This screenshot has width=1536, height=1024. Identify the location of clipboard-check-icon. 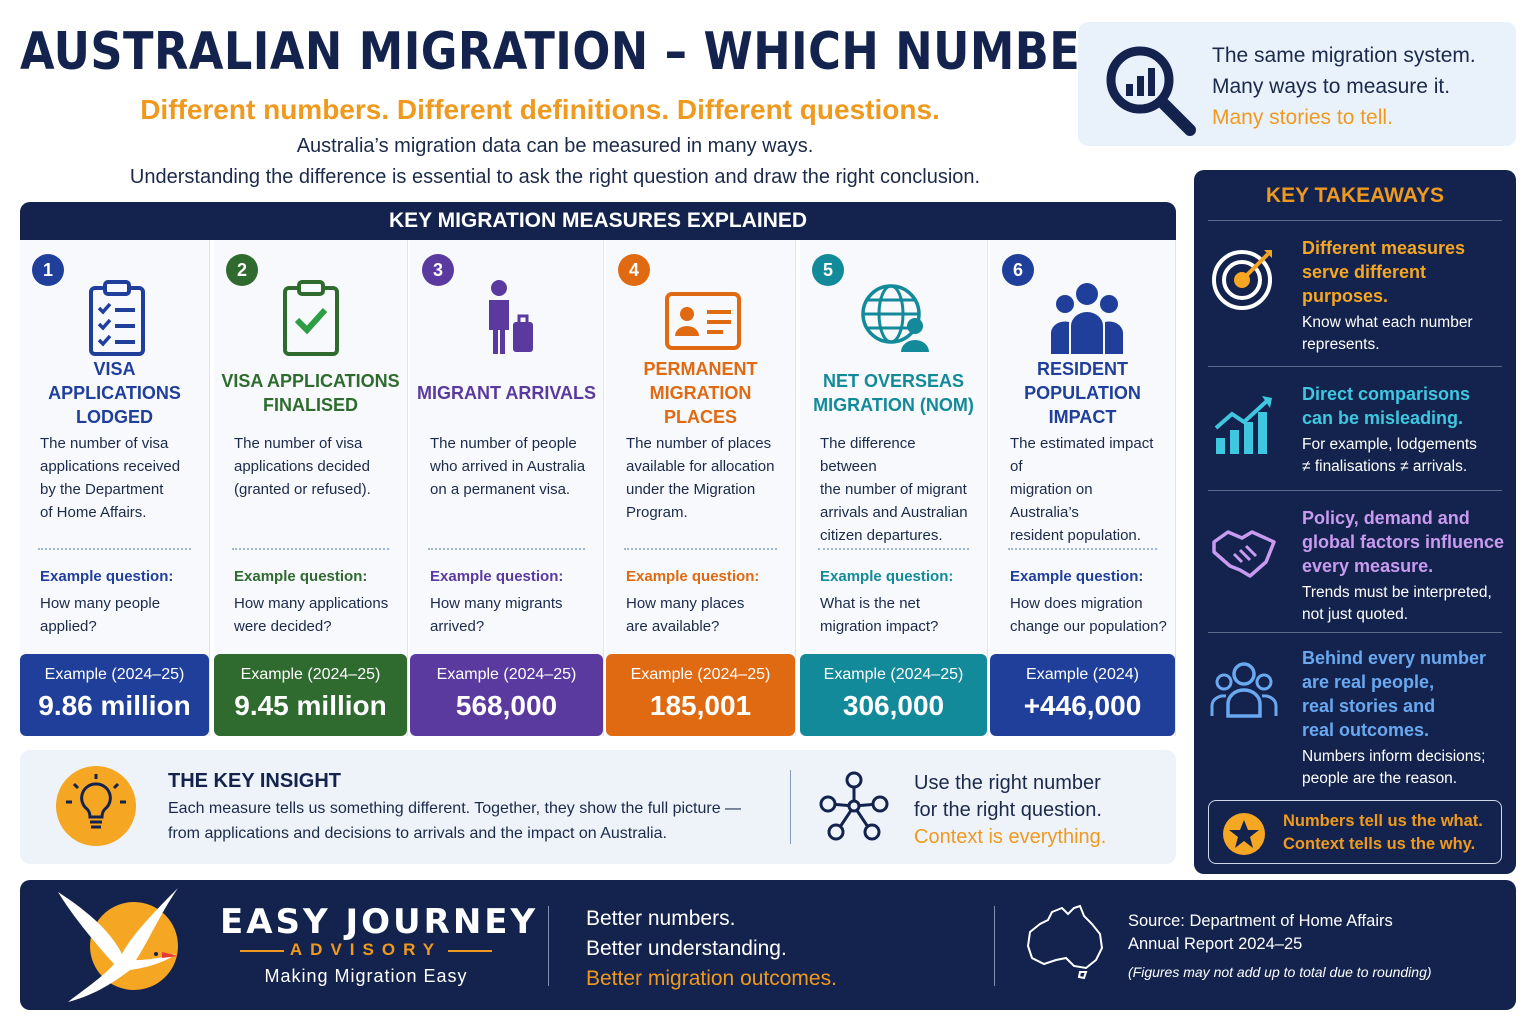
(311, 318).